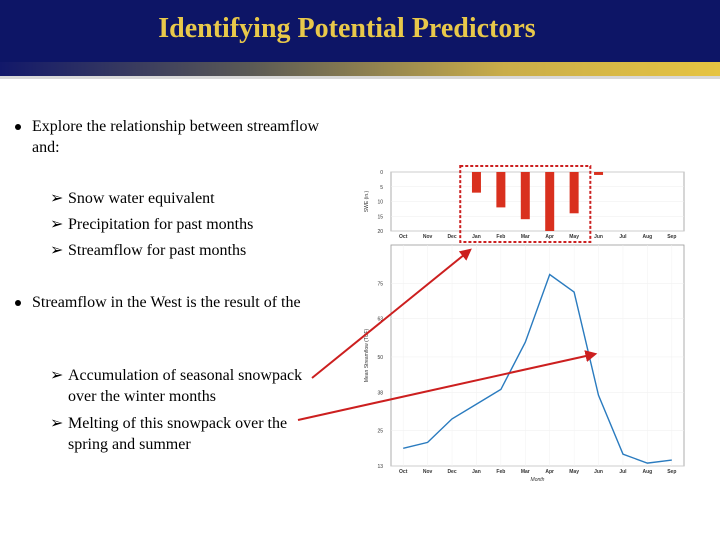 This screenshot has height=540, width=720. I want to click on streamflow-xtick-label: Apr, so click(549, 472).